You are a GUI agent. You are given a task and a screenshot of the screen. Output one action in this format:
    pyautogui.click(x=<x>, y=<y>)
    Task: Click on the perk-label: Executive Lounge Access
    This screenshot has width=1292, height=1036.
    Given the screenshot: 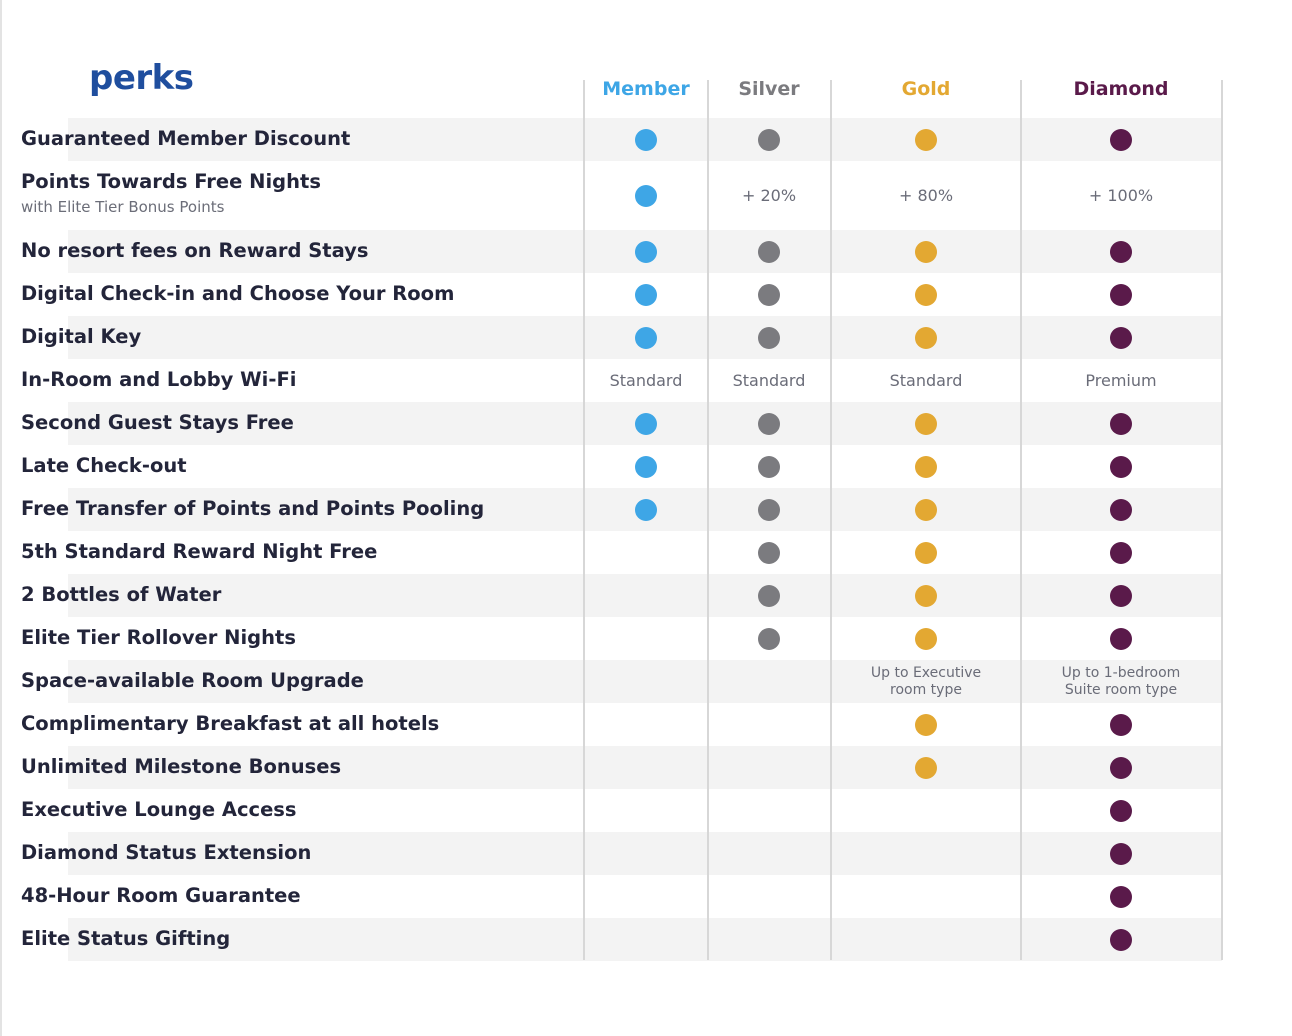 What is the action you would take?
    pyautogui.click(x=159, y=809)
    